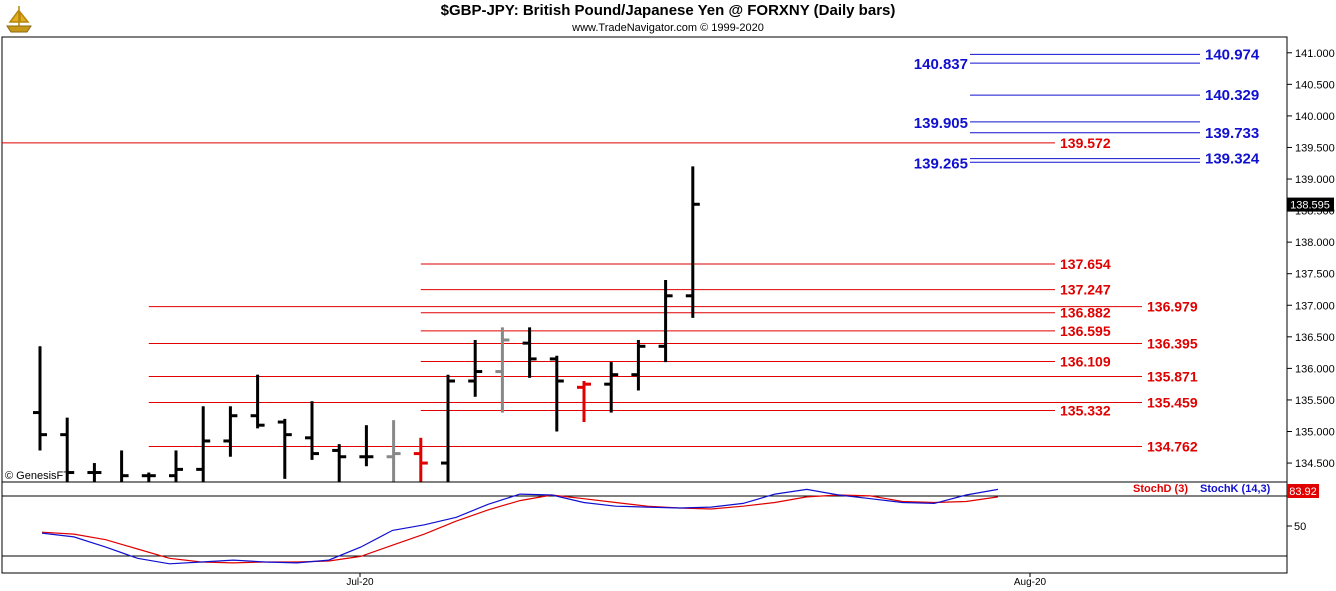 This screenshot has width=1336, height=591. I want to click on x-axis-tick-label: Jul-20, so click(360, 582).